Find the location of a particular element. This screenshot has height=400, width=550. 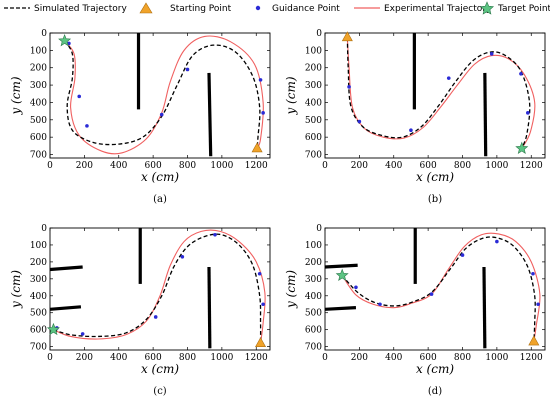

legend-target-point-marker is located at coordinates (487, 8).